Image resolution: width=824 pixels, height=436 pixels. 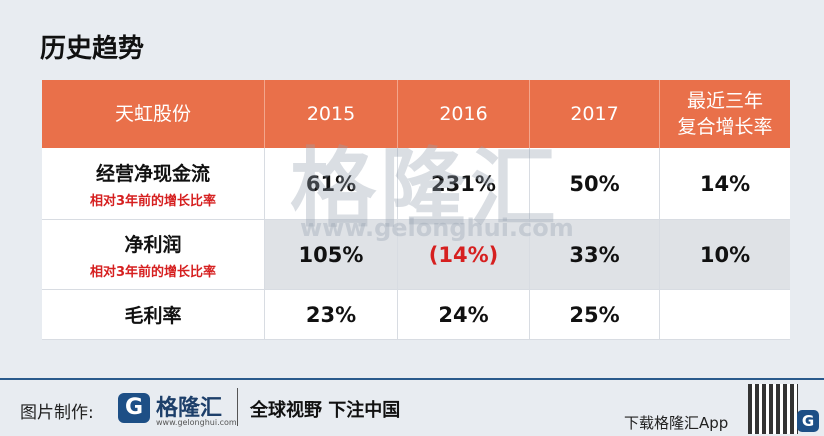 I want to click on cell: 105%, so click(x=331, y=255).